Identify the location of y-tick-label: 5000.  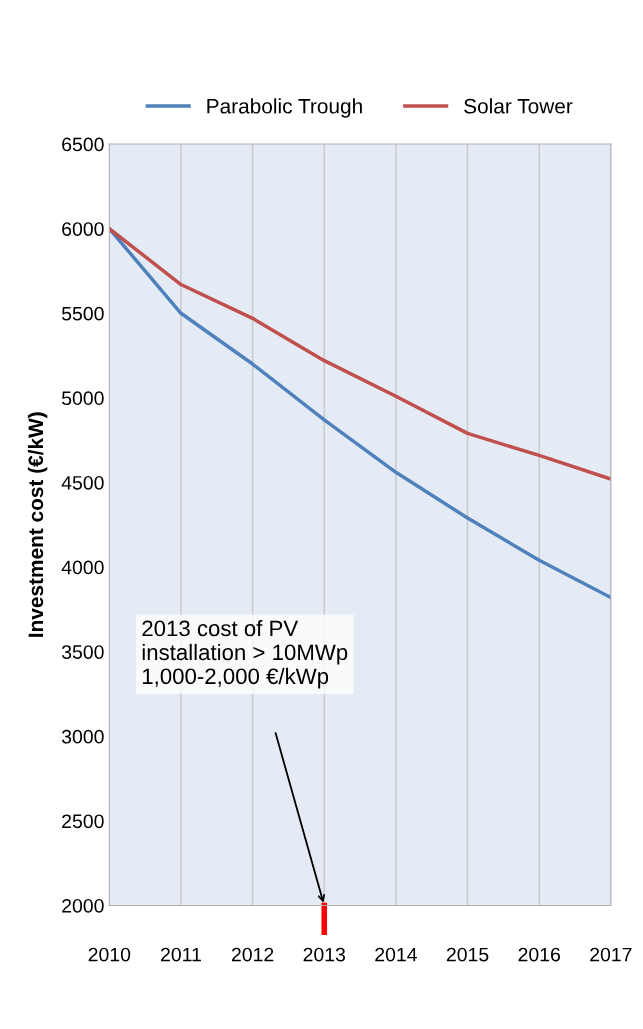
(82, 398).